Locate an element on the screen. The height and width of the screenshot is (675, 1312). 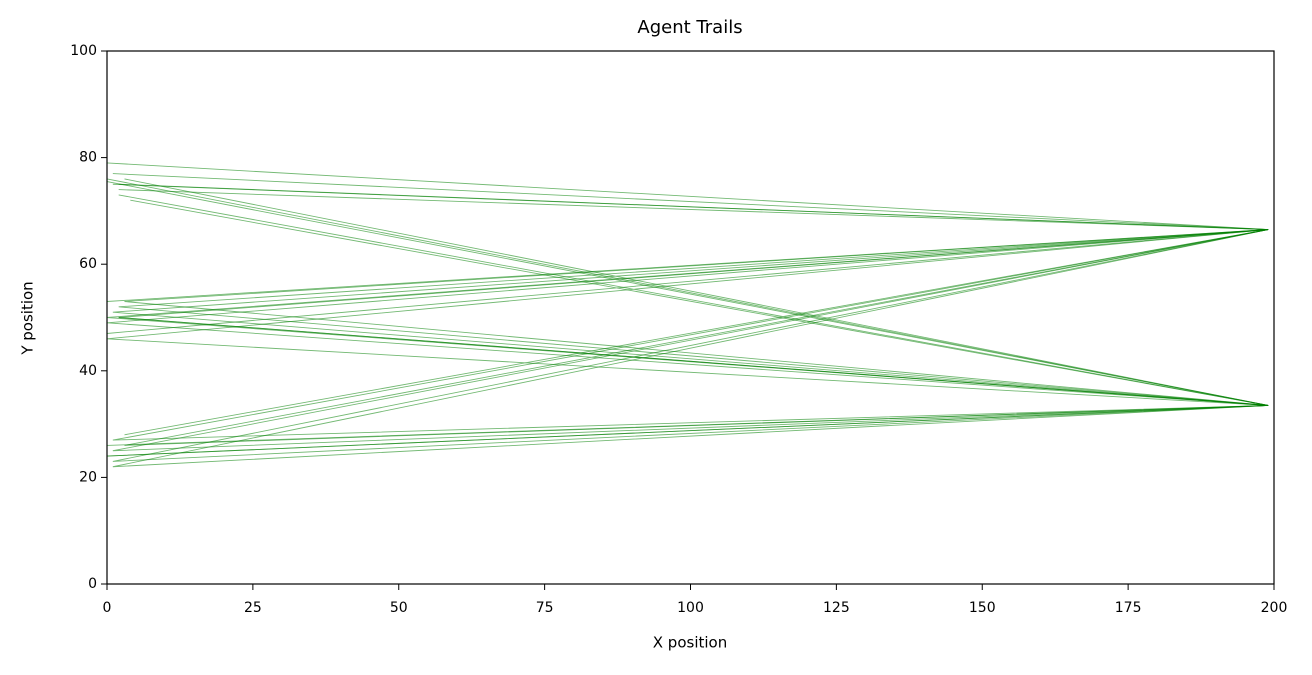
y-tick-label: 80 is located at coordinates (88, 158).